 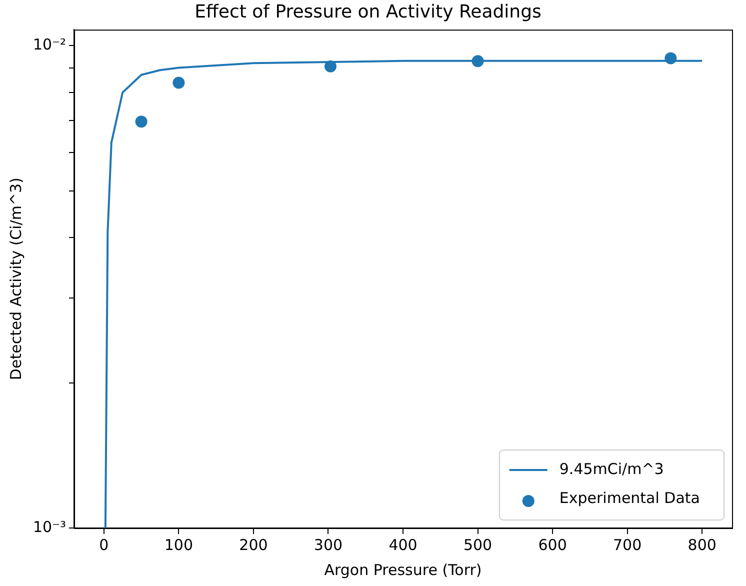 What do you see at coordinates (552, 545) in the screenshot?
I see `x-tick-label: 600` at bounding box center [552, 545].